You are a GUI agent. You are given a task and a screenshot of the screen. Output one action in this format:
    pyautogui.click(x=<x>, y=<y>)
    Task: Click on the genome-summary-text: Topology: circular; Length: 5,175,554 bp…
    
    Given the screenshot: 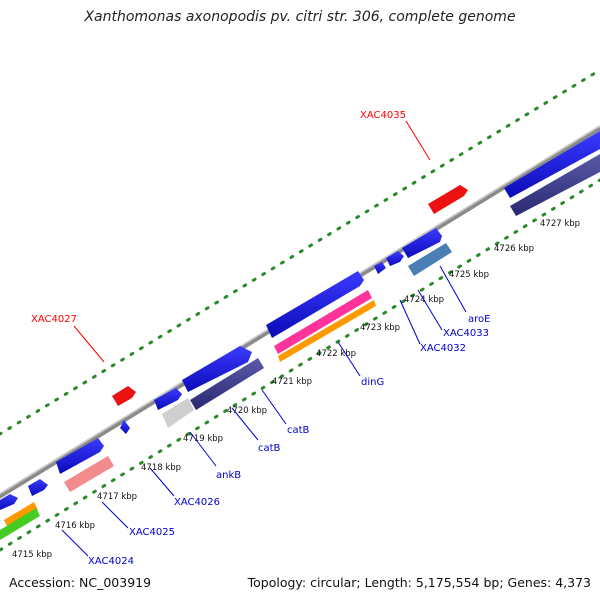 What is the action you would take?
    pyautogui.click(x=419, y=582)
    